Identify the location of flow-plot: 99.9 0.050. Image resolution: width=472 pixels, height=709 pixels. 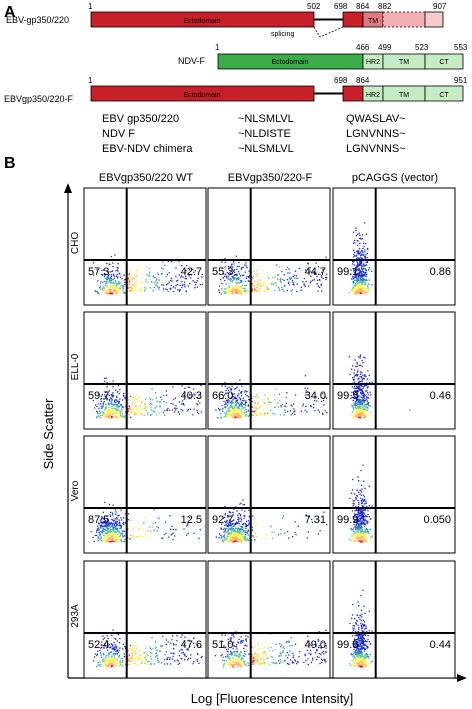
(394, 494).